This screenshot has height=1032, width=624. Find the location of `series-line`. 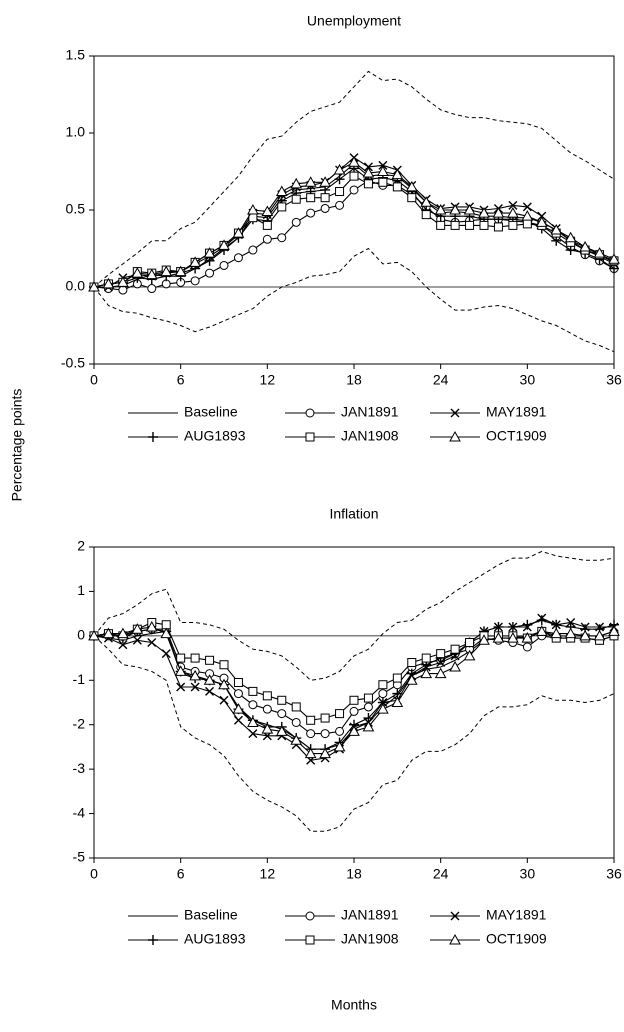

series-line is located at coordinates (354, 671).